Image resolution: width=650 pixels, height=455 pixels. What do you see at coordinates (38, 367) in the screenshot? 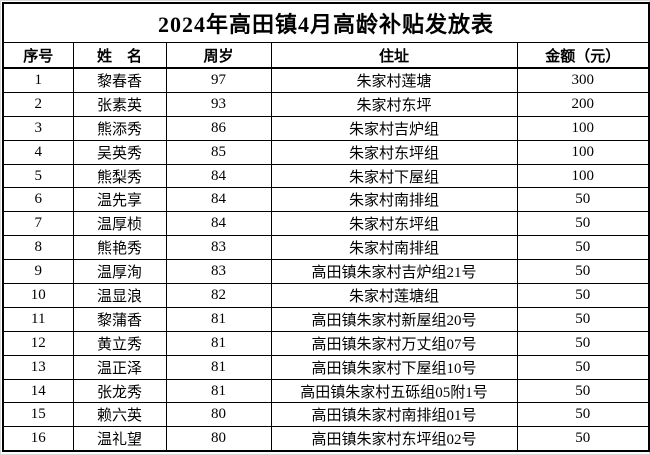
I see `cell-index: 13` at bounding box center [38, 367].